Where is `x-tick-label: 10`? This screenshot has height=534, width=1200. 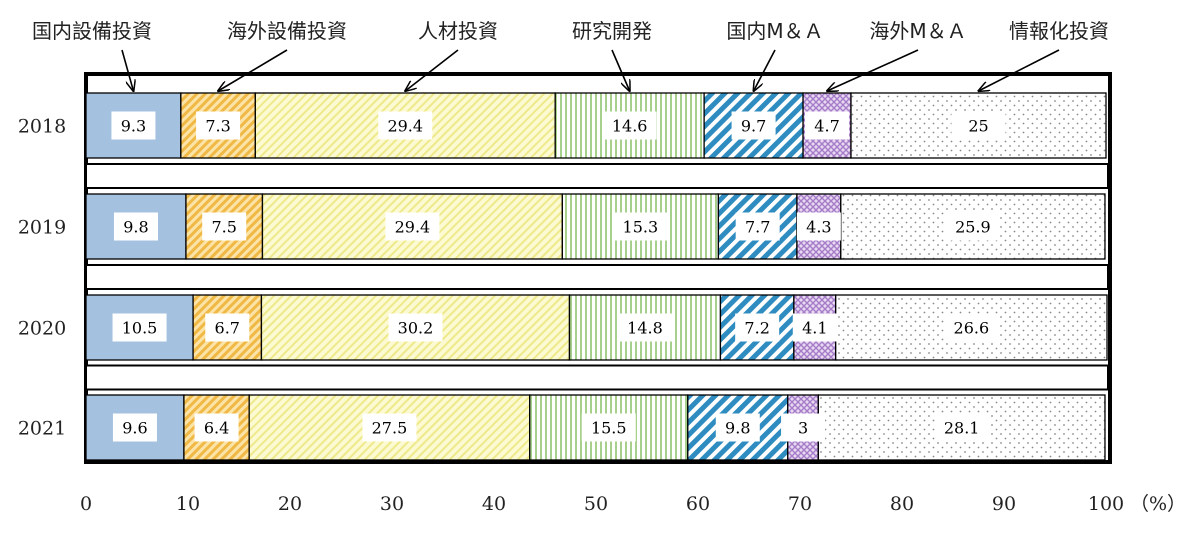 x-tick-label: 10 is located at coordinates (188, 504).